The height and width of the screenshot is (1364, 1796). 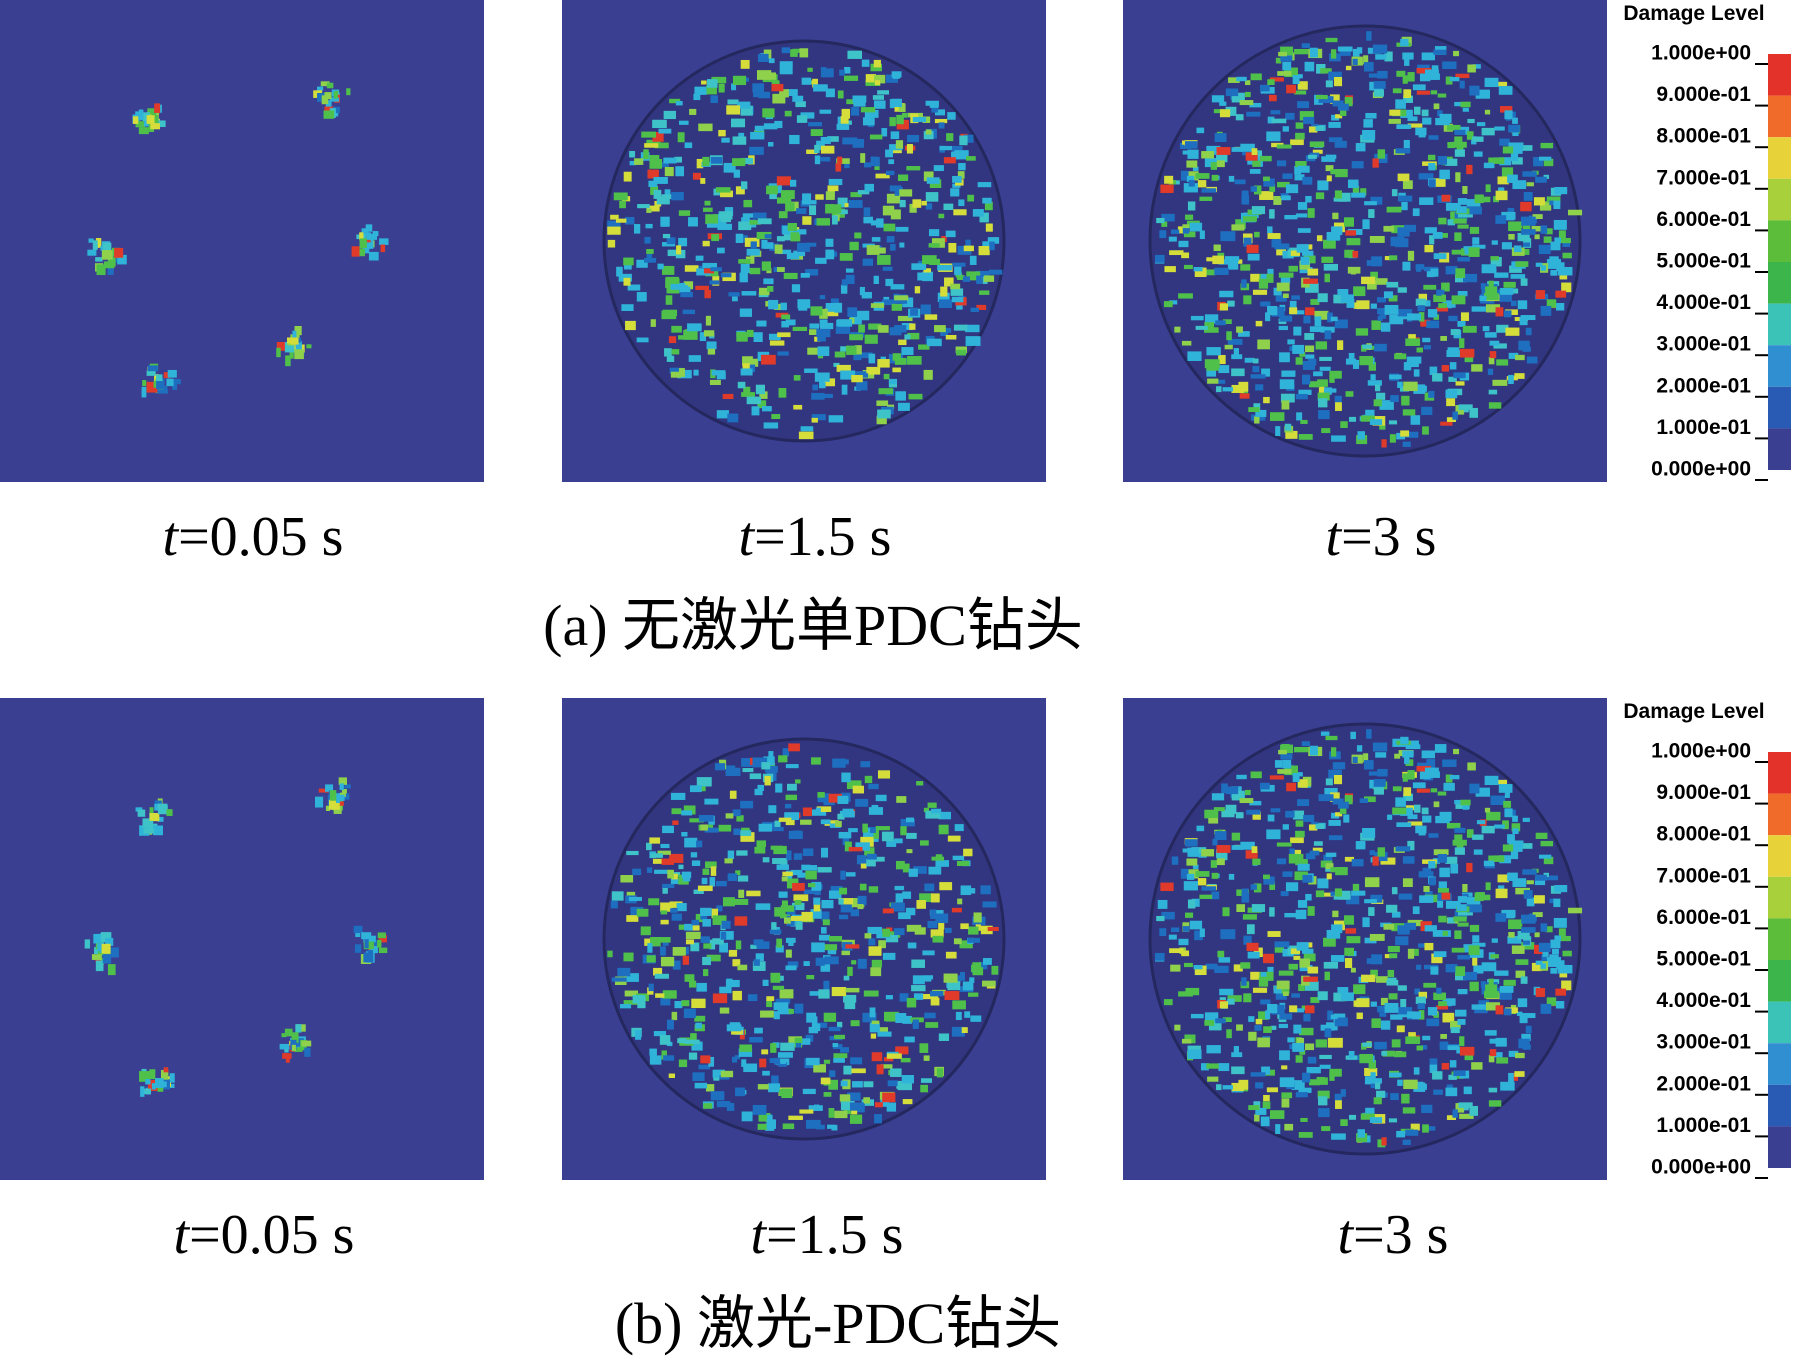 I want to click on legend-label: 7.000e-01, so click(x=1703, y=875).